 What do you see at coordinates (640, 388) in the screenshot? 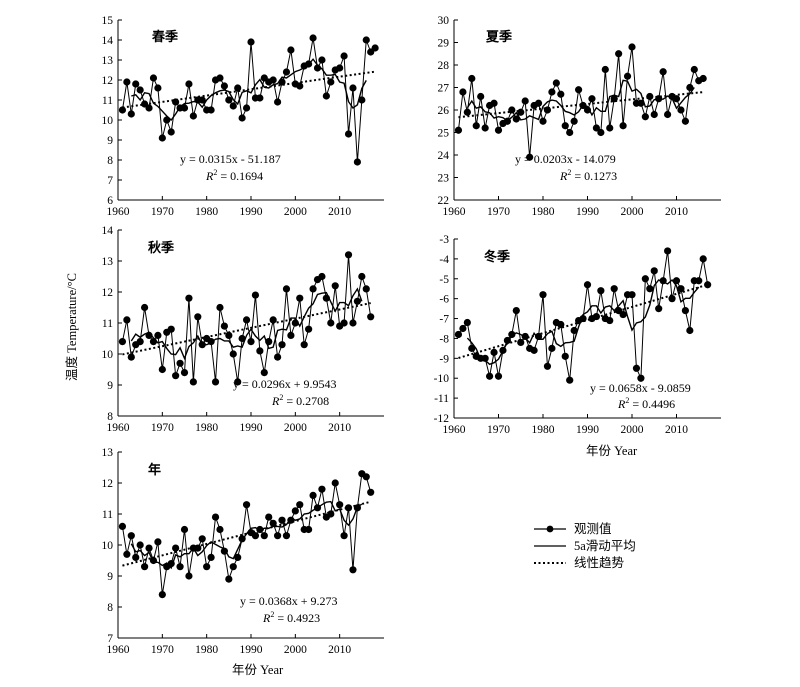
I see `trend-equation: y = 0.0658x - 9.0859` at bounding box center [640, 388].